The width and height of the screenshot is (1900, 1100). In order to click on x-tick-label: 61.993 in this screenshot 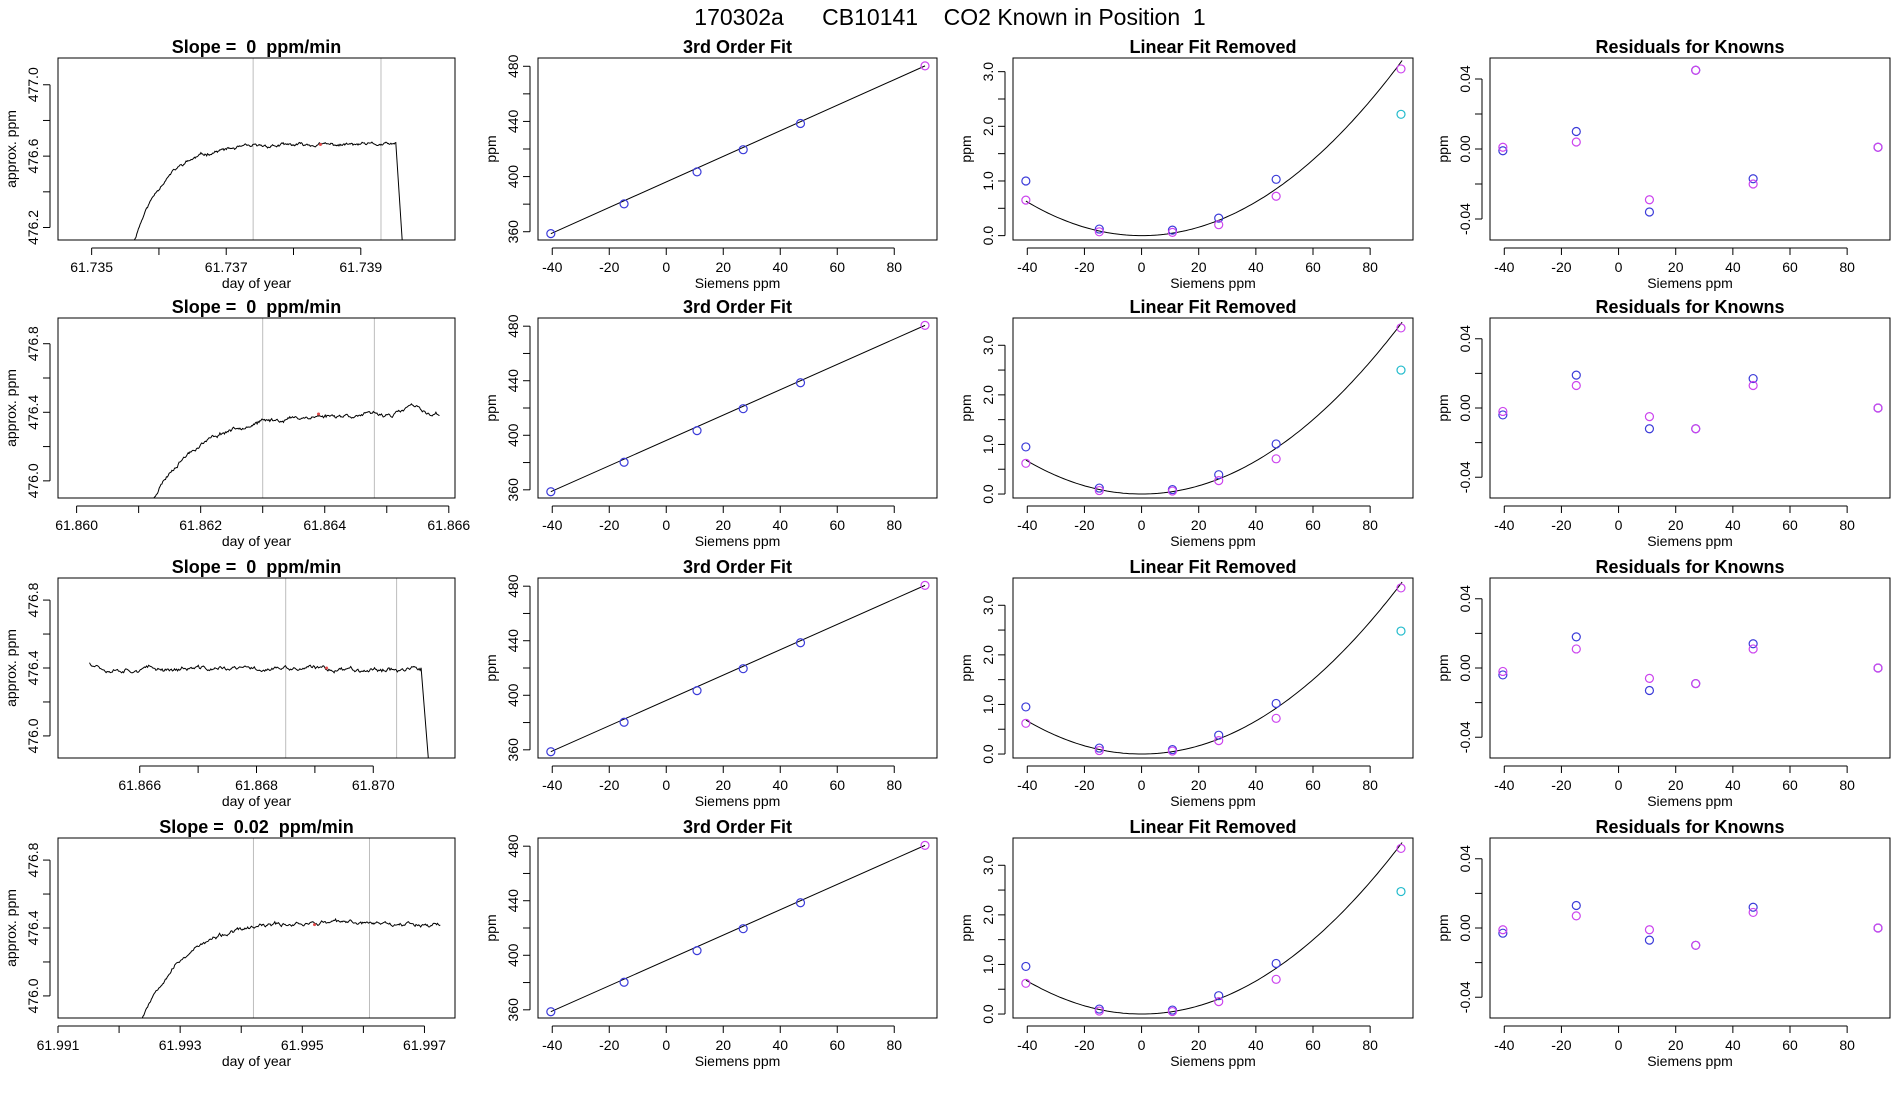, I will do `click(180, 1045)`.